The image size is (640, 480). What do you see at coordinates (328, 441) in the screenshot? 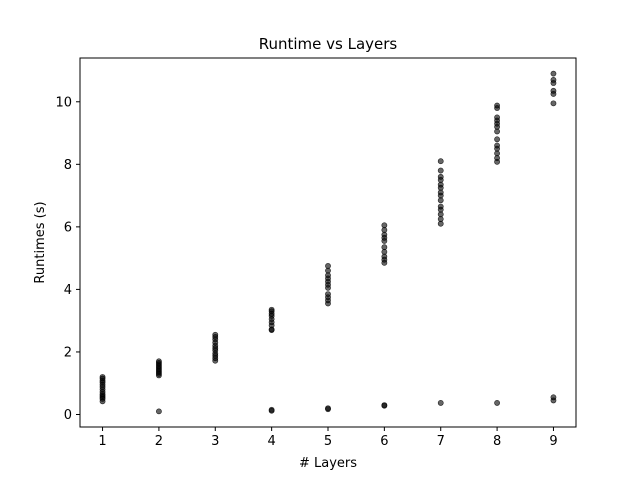
I see `x-tick-label: 5` at bounding box center [328, 441].